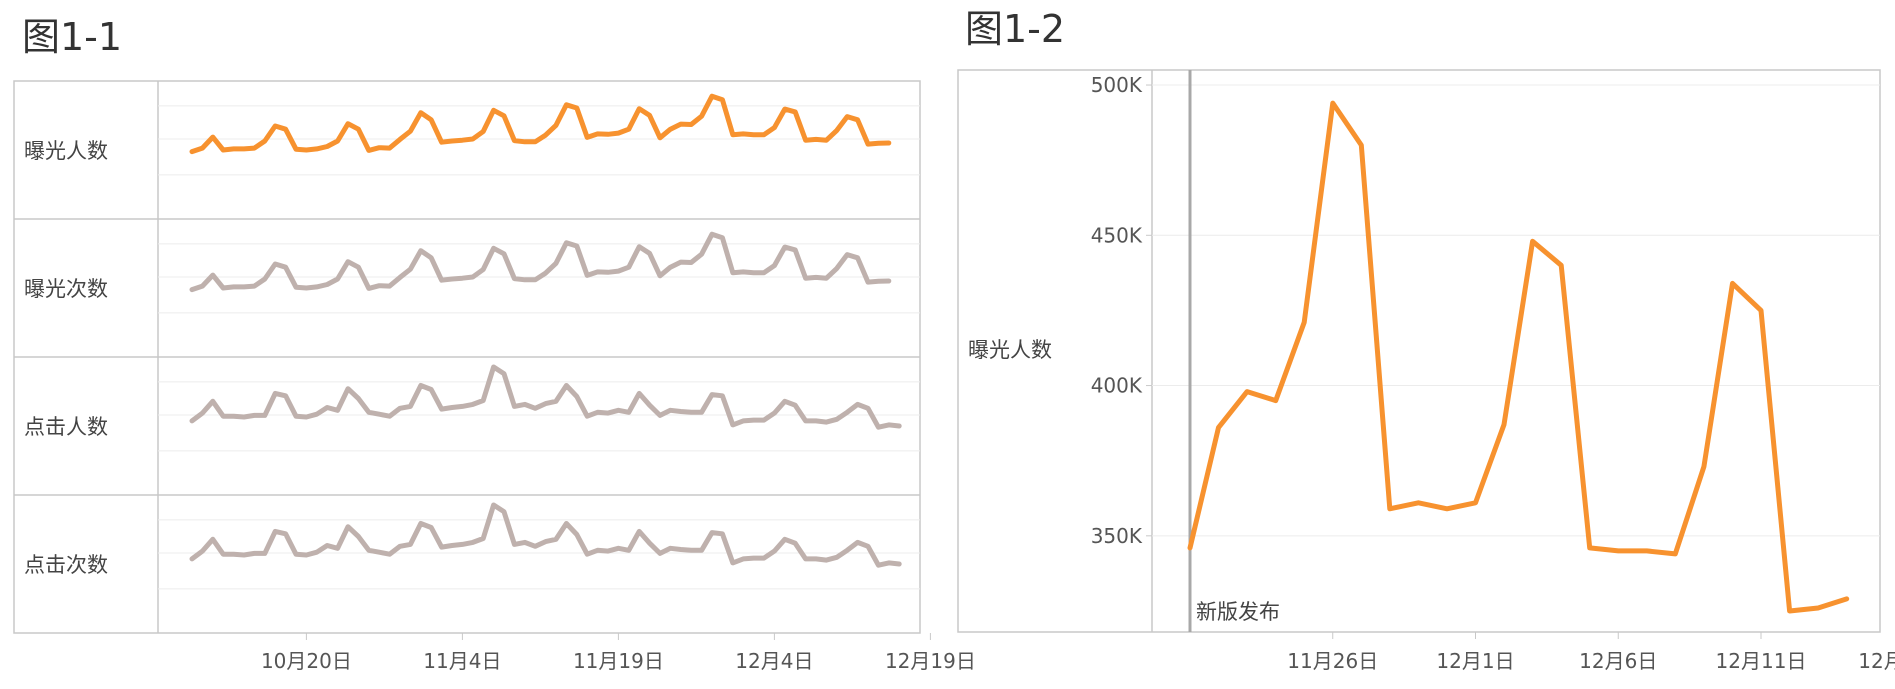  I want to click on y-axis-label: 曝光人数, so click(1010, 350).